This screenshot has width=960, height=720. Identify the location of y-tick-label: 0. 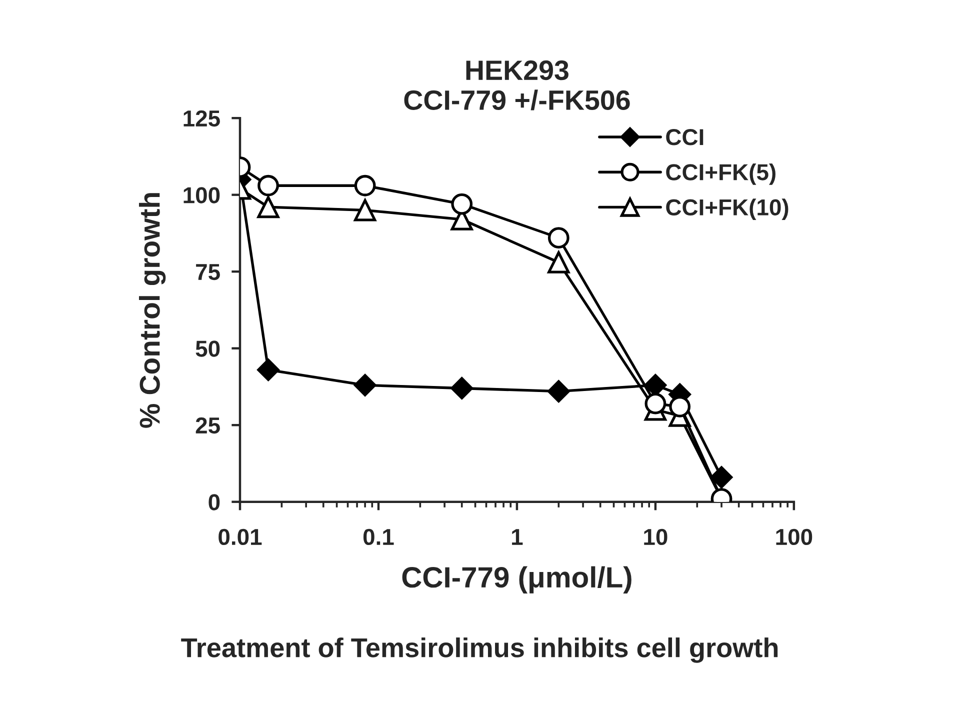
(214, 502).